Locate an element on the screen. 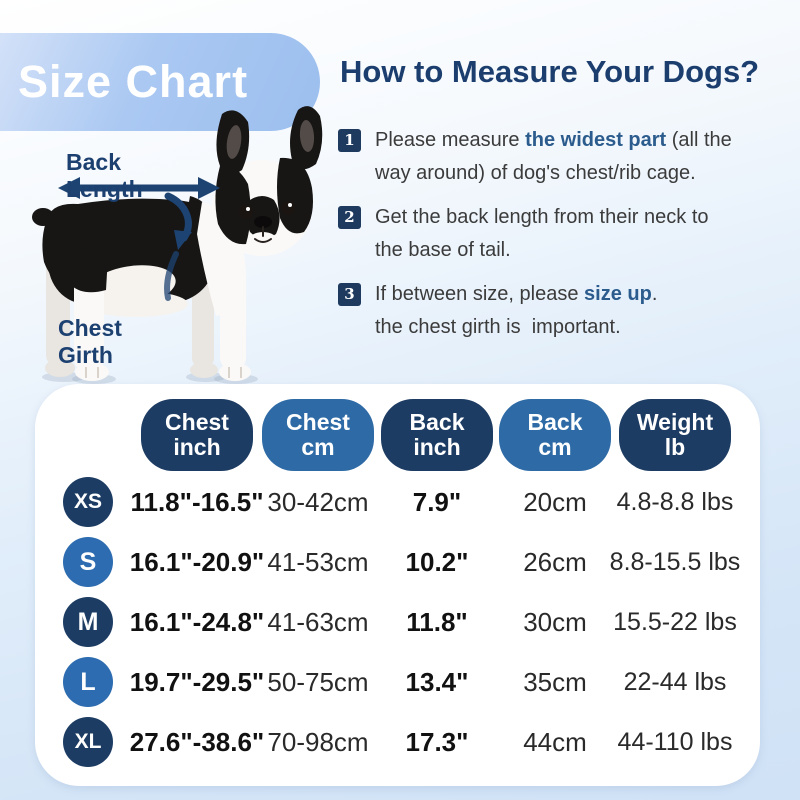 Image resolution: width=800 pixels, height=800 pixels. step-text: Get the back length from their neck to is located at coordinates (542, 217).